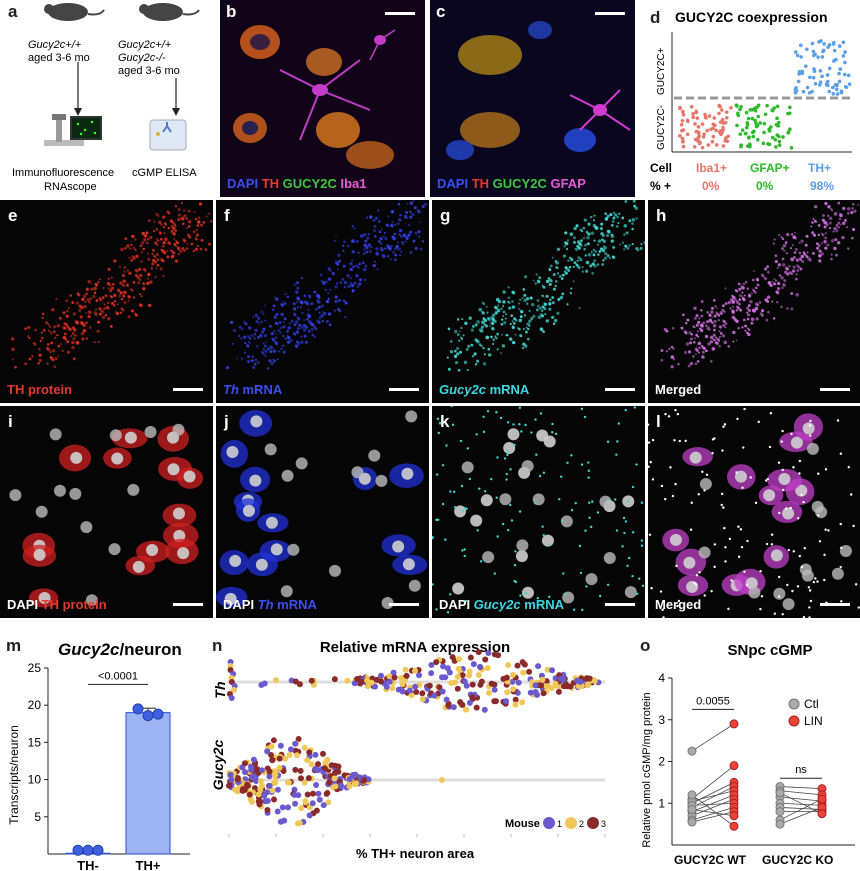  I want to click on scale-bar, so click(835, 389).